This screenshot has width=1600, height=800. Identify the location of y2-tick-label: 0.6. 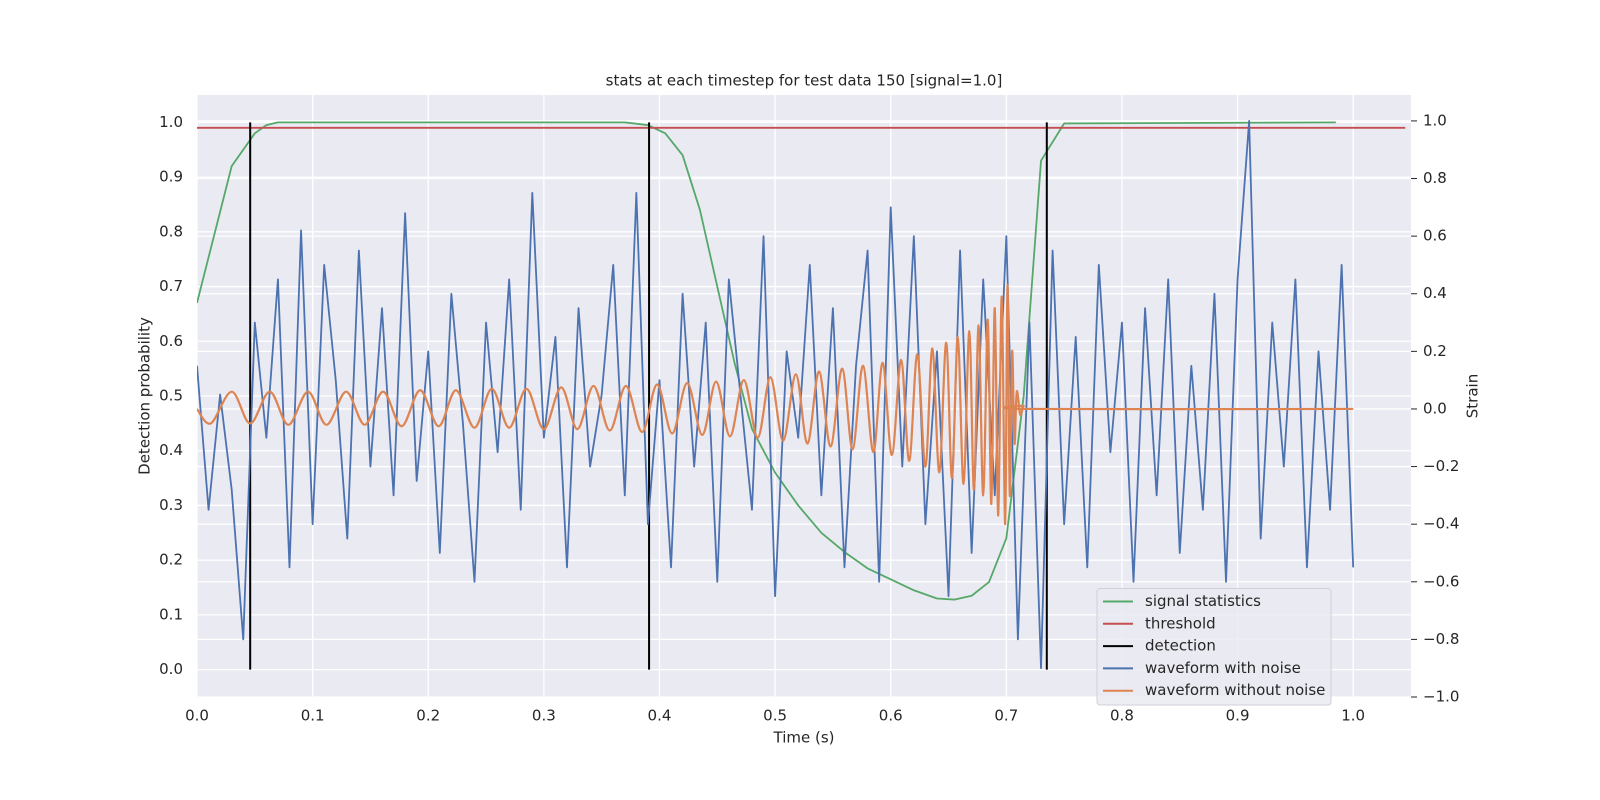
(1435, 236).